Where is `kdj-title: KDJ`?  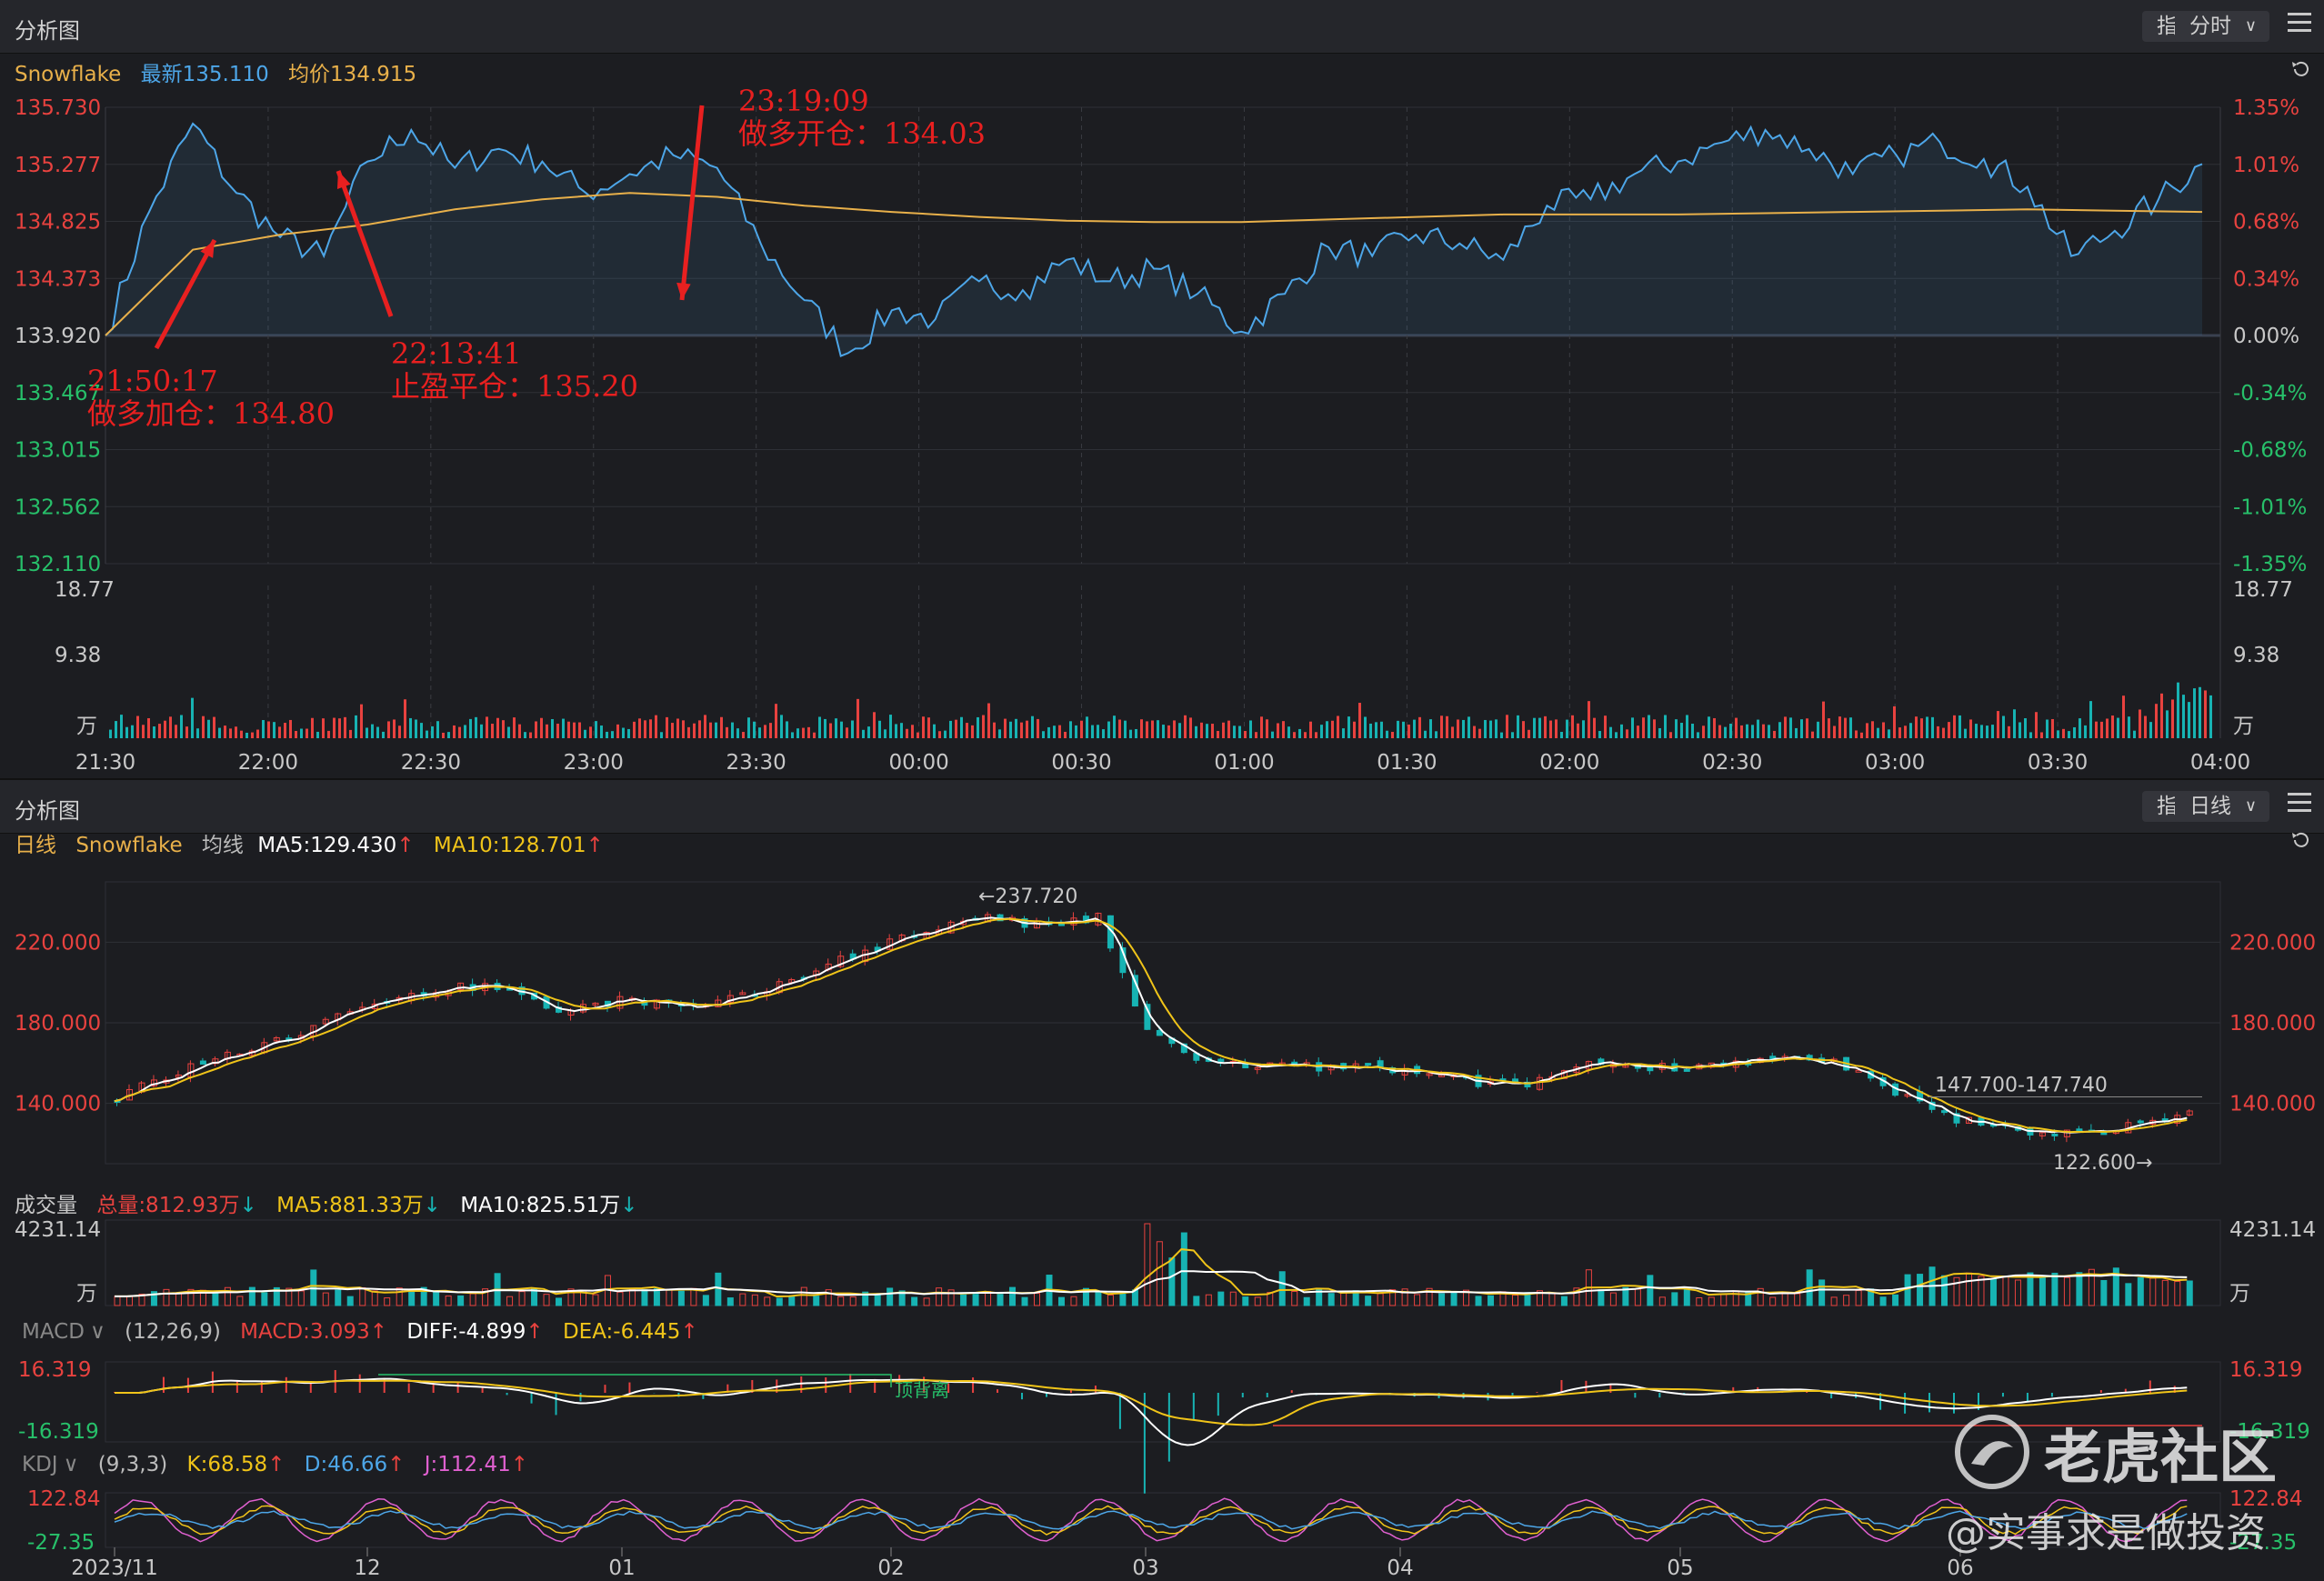
kdj-title: KDJ is located at coordinates (40, 1464).